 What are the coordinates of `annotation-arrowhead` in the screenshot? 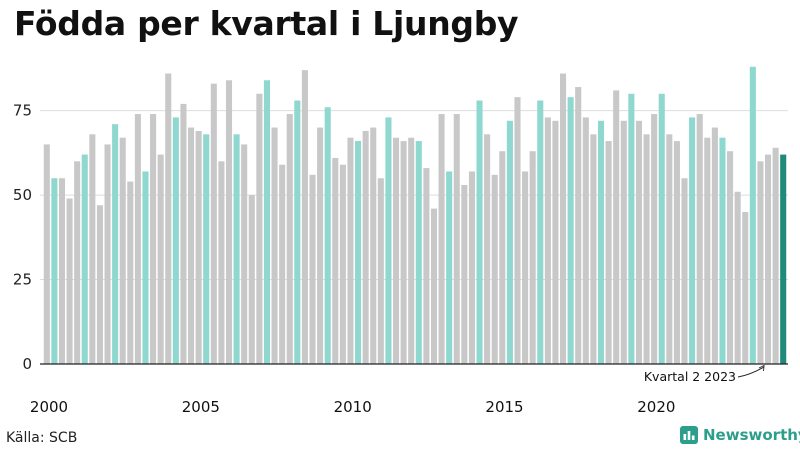 It's located at (761, 368).